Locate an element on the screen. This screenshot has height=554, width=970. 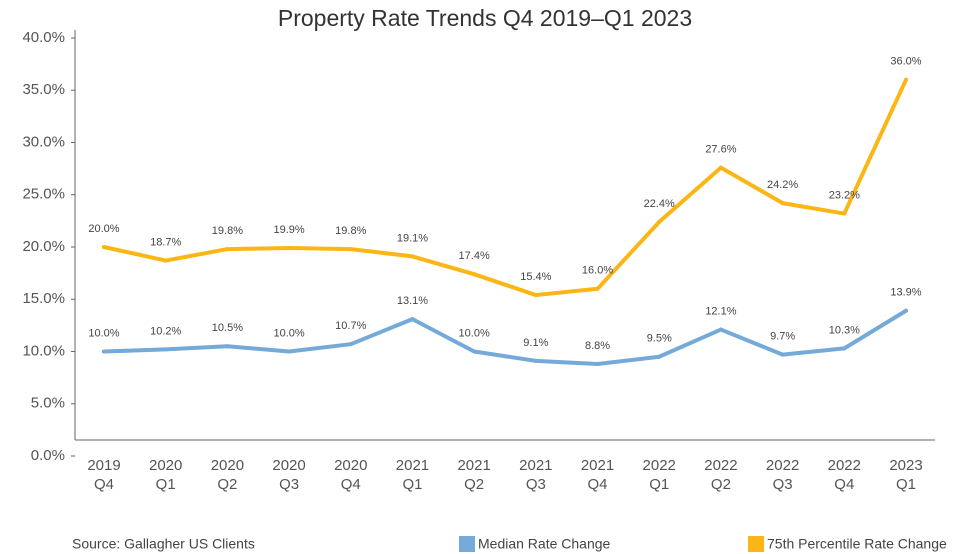
data-label: 27.6% is located at coordinates (720, 149).